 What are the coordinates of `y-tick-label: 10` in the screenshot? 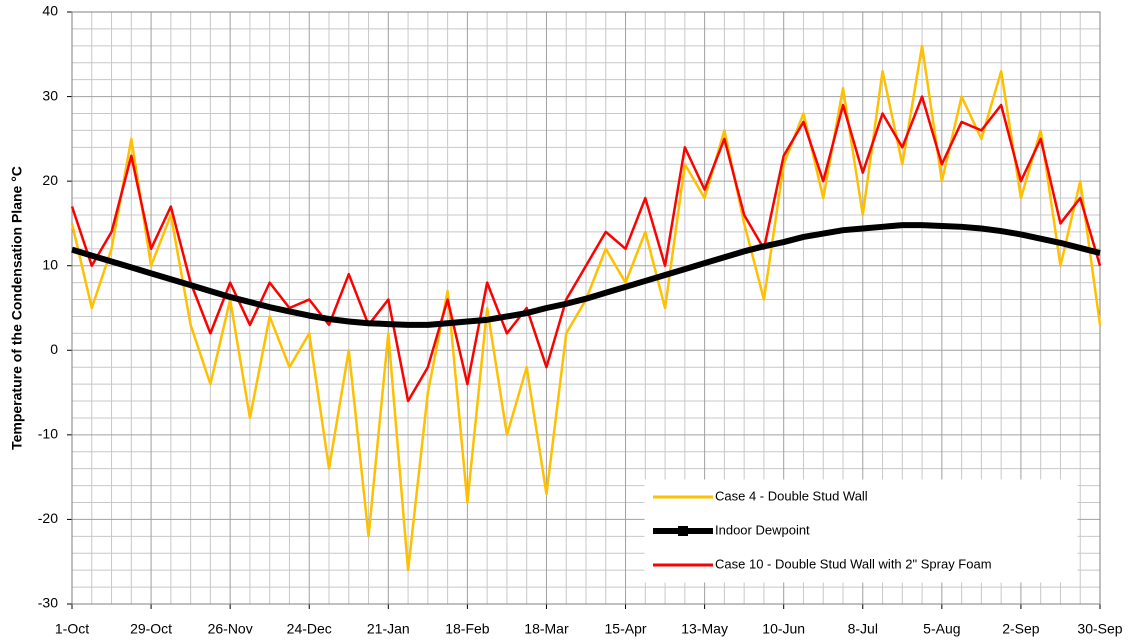 It's located at (50, 264).